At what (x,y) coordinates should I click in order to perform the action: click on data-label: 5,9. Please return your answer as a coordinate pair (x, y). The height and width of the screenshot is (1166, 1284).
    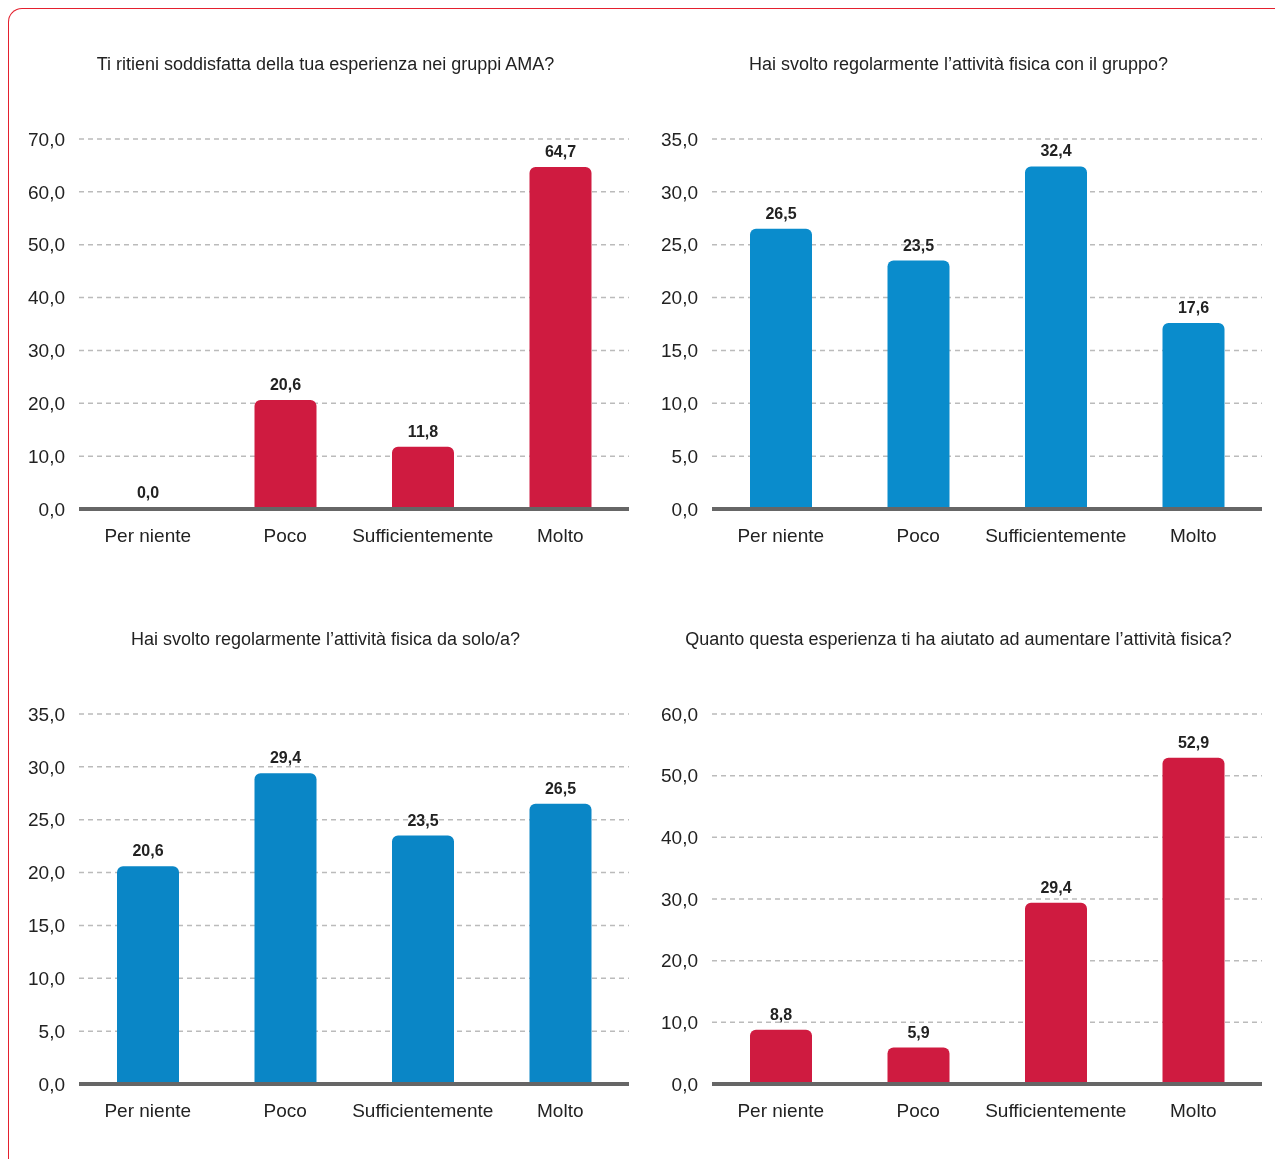
    Looking at the image, I should click on (918, 1032).